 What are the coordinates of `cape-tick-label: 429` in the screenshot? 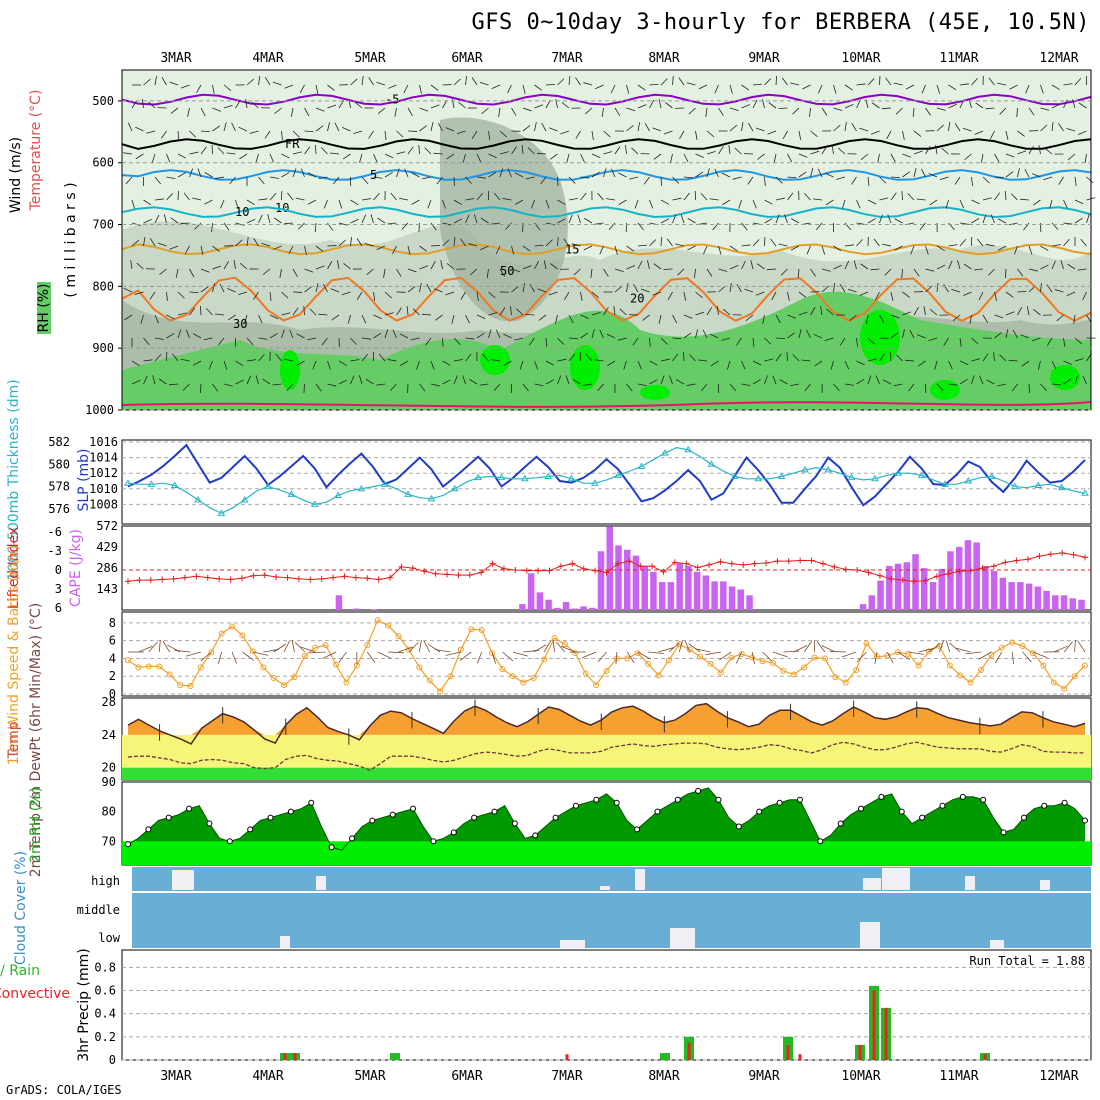 It's located at (107, 547).